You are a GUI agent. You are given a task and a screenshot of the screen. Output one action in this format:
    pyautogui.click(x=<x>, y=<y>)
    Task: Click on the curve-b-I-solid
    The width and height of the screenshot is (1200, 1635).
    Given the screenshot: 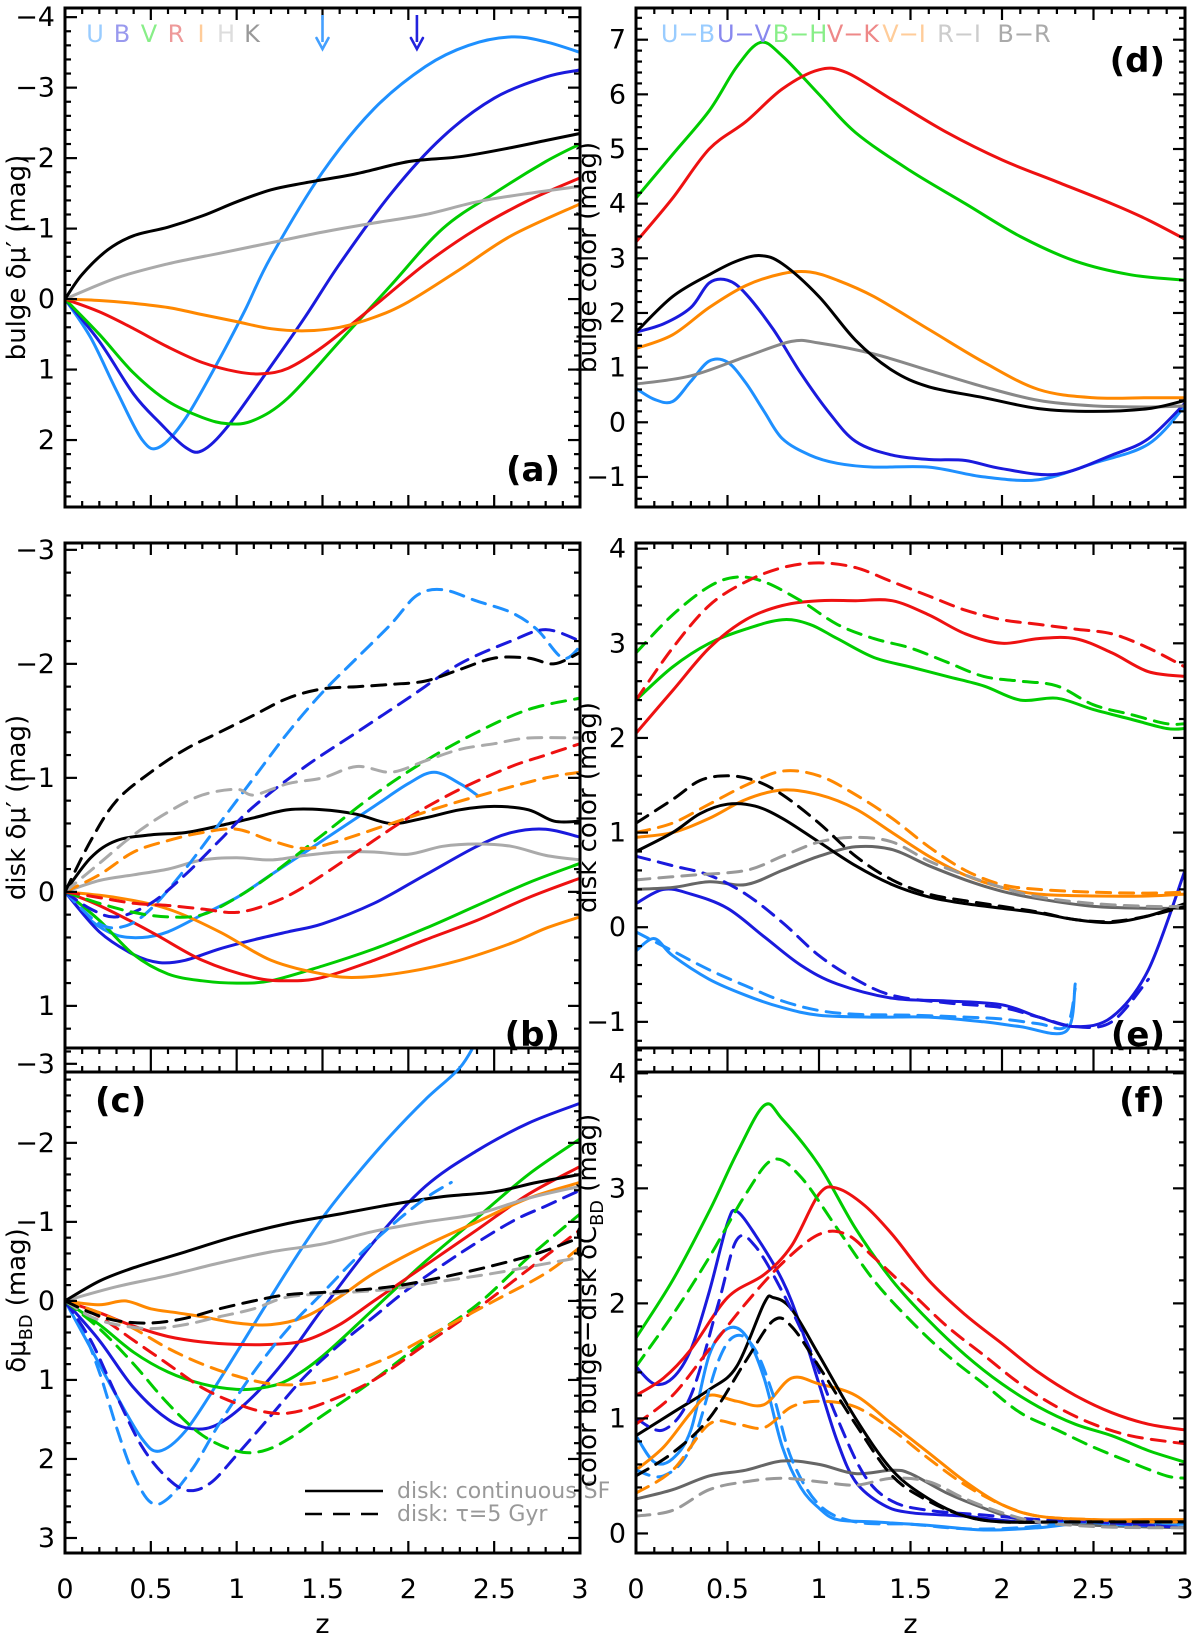 What is the action you would take?
    pyautogui.click(x=322, y=934)
    